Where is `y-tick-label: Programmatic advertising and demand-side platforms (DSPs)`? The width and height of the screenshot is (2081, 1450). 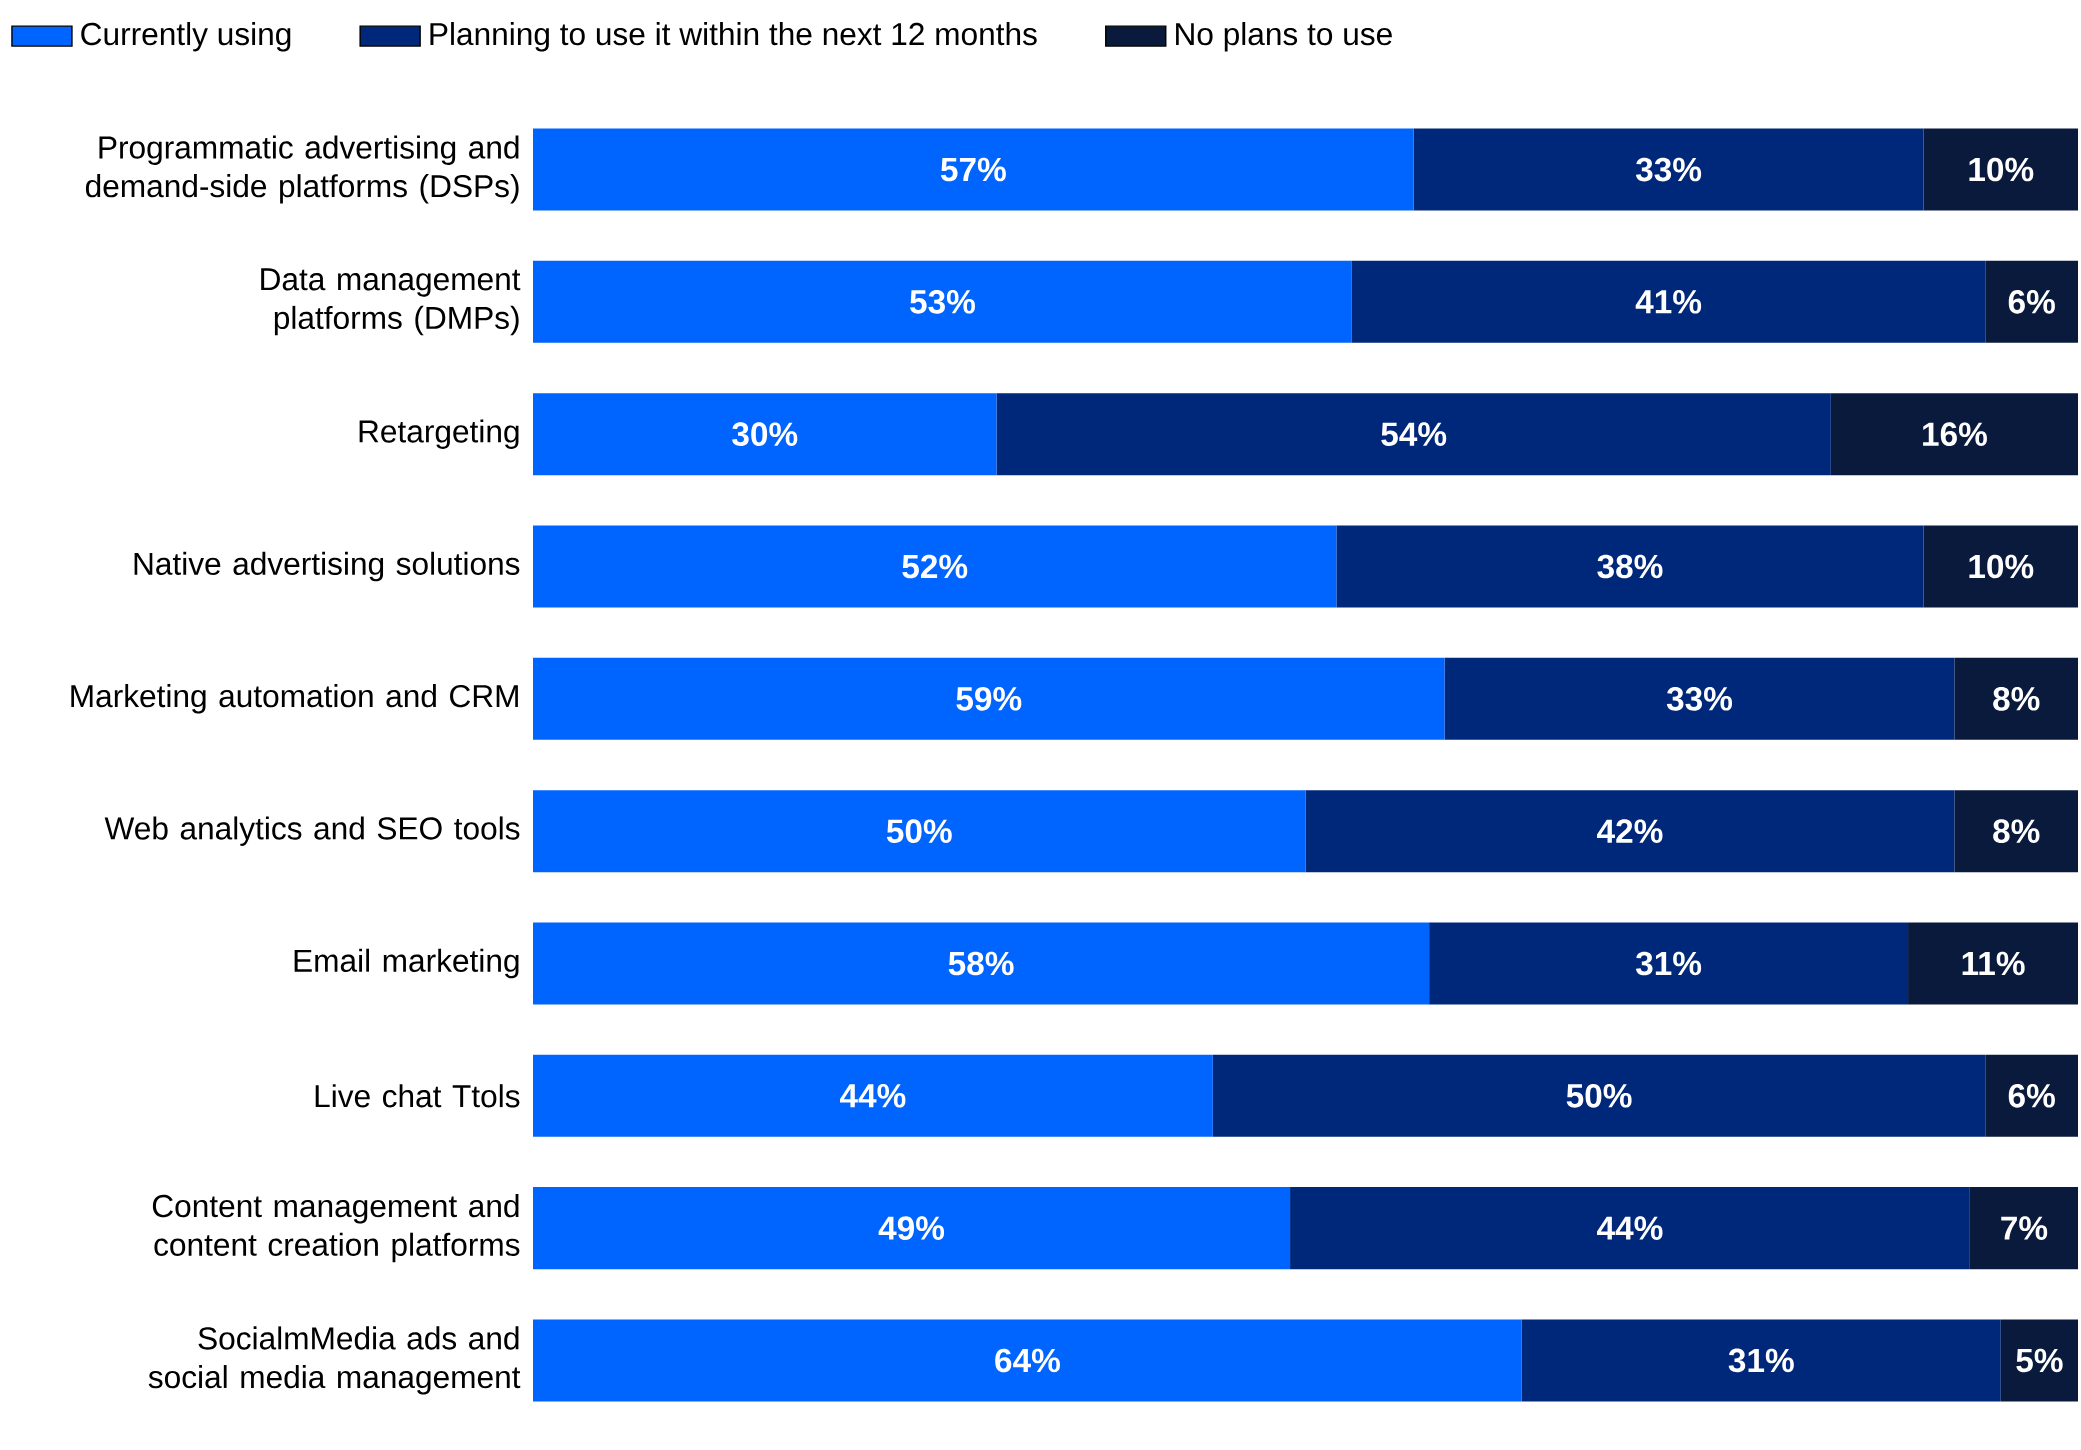
y-tick-label: Programmatic advertising and demand-side platforms (DSPs) is located at coordinates (302, 169).